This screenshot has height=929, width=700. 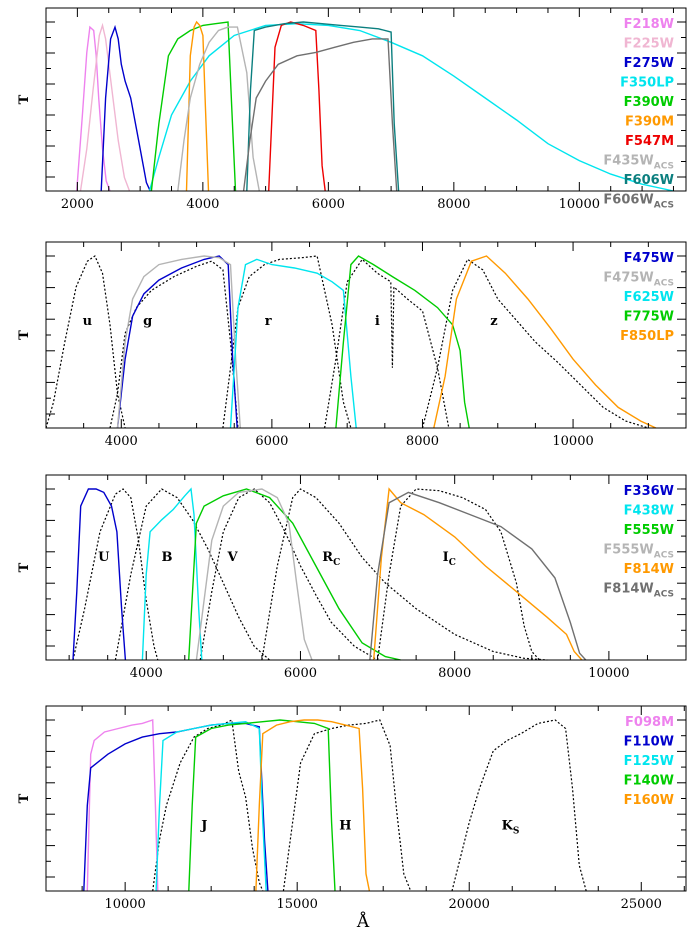 I want to click on legend-entry-F555W: F555W, so click(x=649, y=530).